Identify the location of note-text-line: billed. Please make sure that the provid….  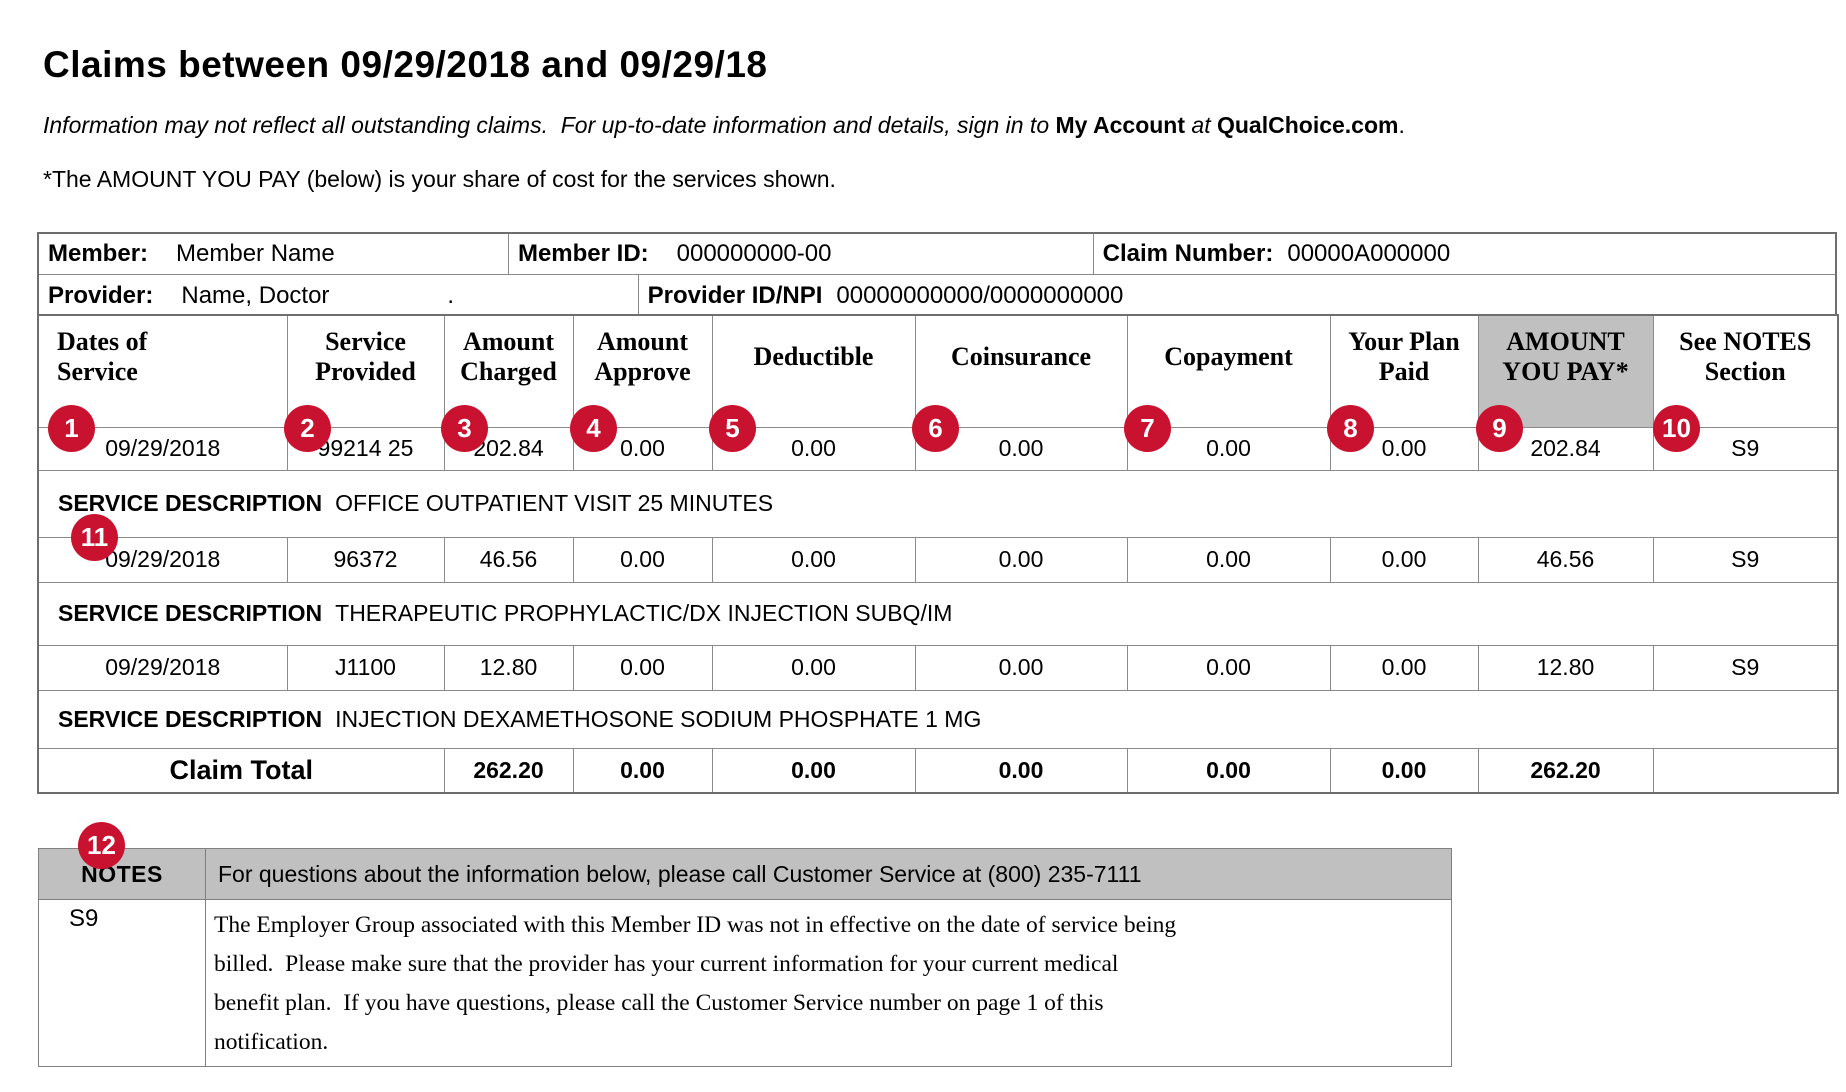
(666, 964).